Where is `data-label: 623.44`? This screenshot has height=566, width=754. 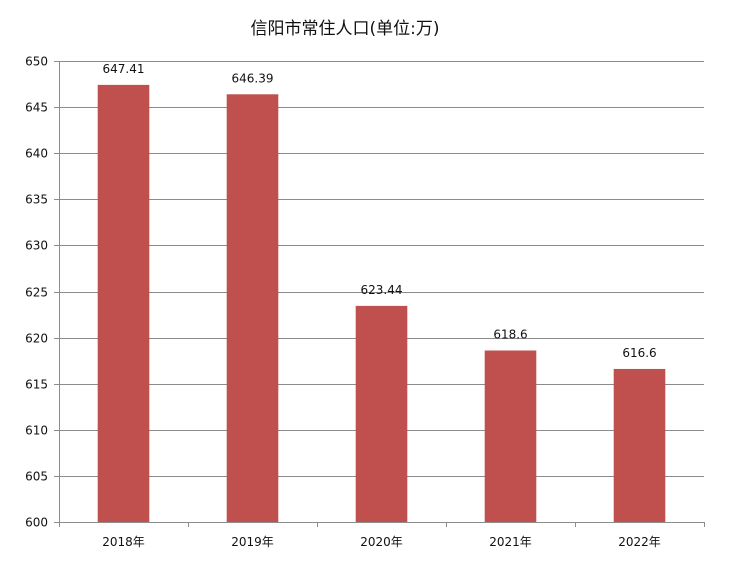
data-label: 623.44 is located at coordinates (382, 290).